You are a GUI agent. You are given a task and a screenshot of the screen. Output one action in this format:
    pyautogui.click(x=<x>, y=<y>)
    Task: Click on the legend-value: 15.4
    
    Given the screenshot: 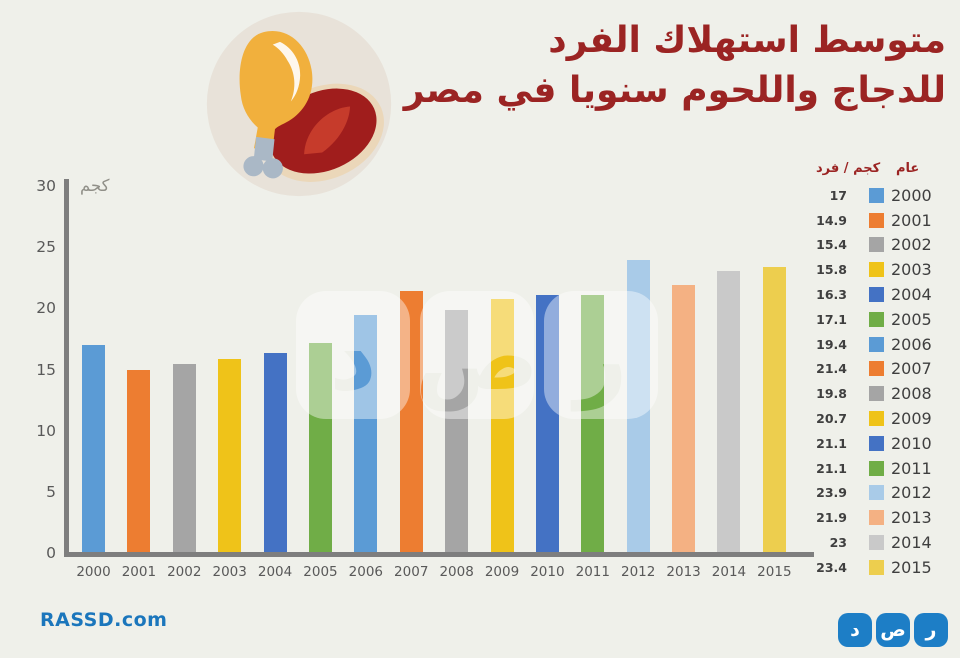 What is the action you would take?
    pyautogui.click(x=831, y=245)
    